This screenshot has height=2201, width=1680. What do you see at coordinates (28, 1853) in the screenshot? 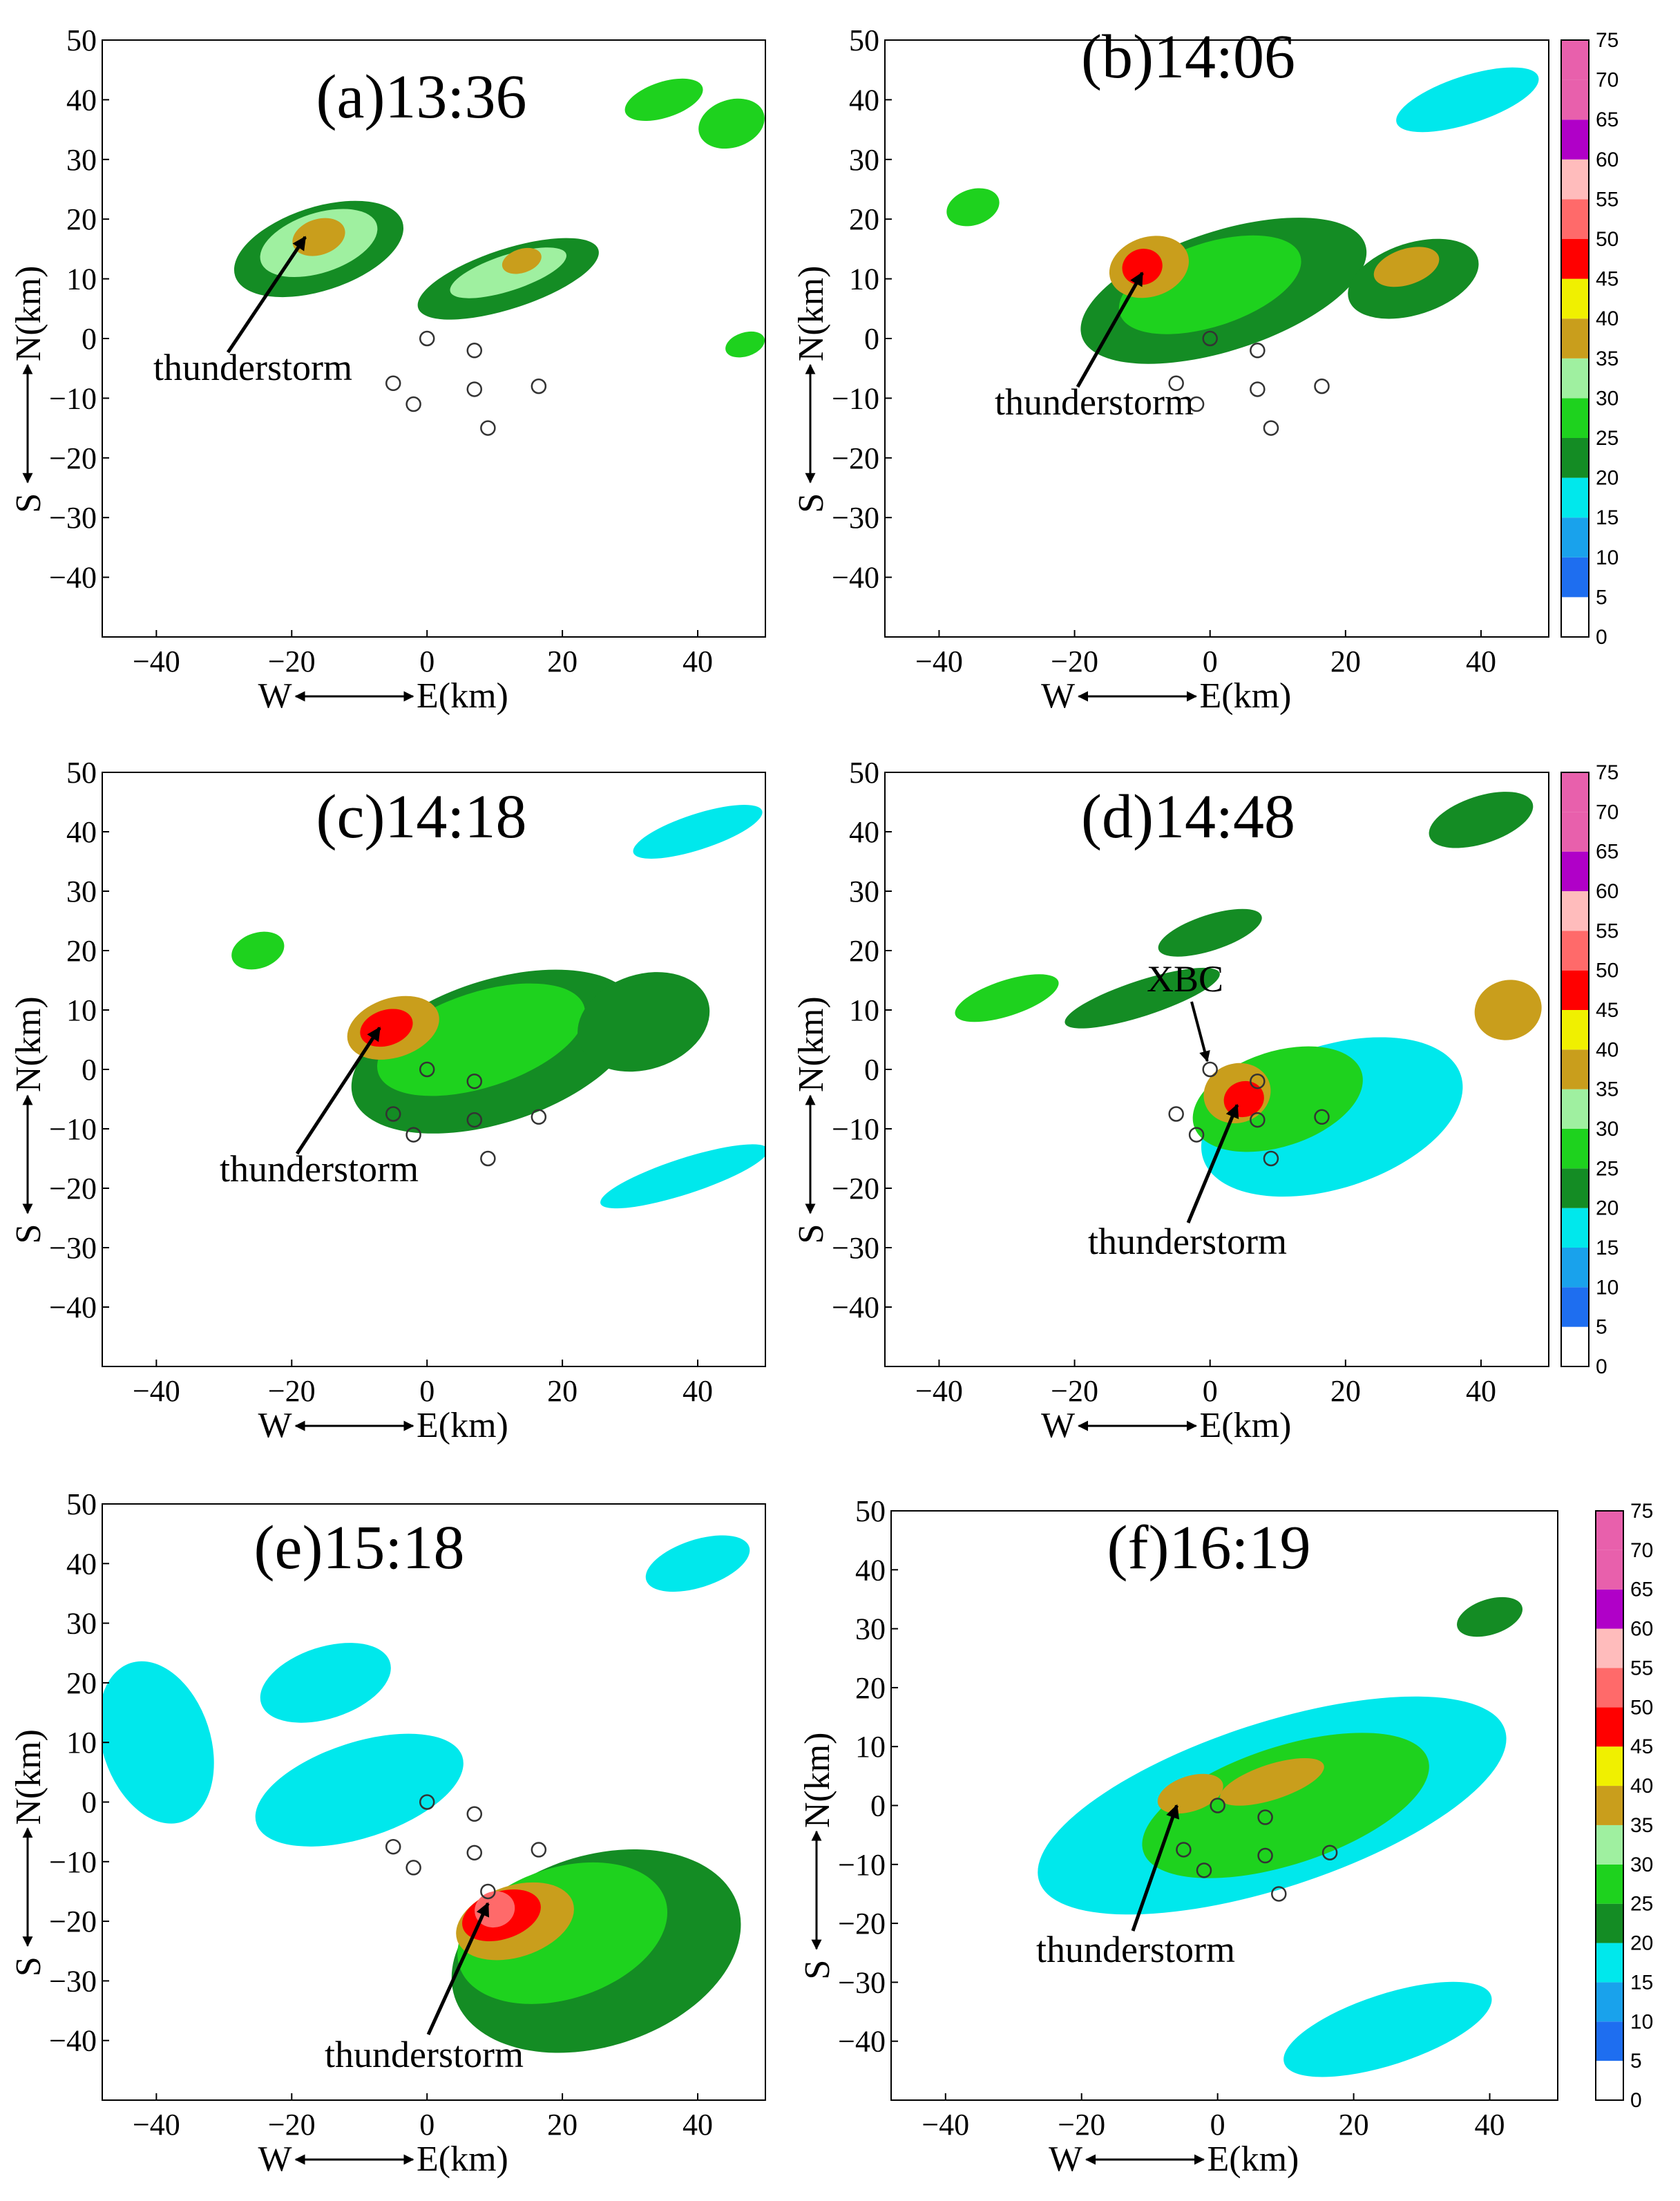
I see `y-axis-group: S N(km)` at bounding box center [28, 1853].